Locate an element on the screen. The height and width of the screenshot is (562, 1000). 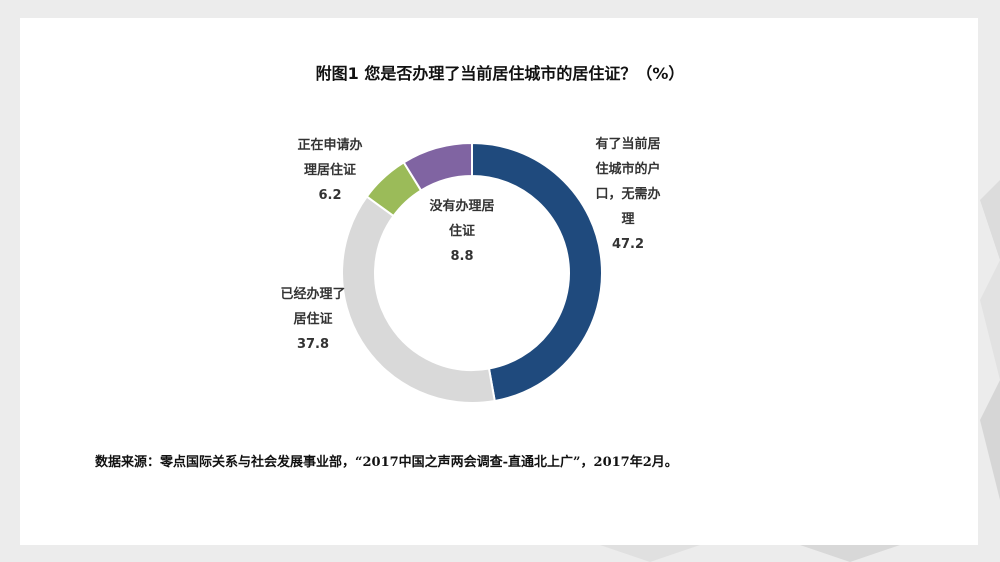
slice-value-2: 6.2 is located at coordinates (330, 195).